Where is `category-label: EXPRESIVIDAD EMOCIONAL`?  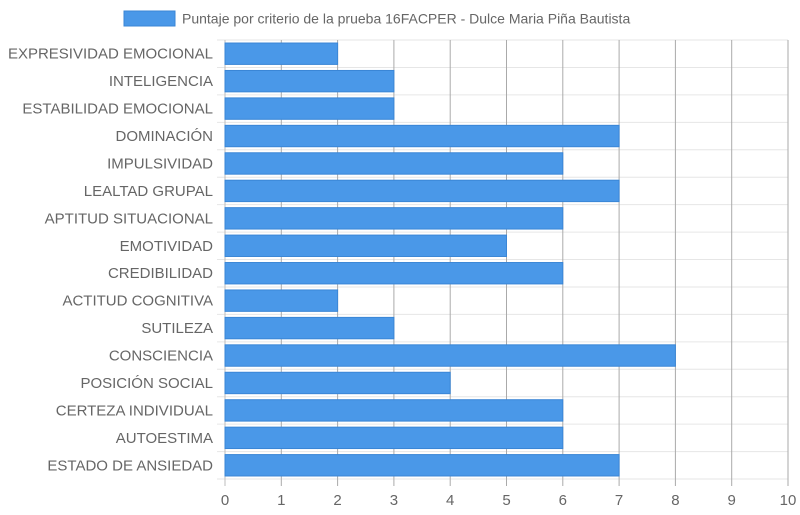
category-label: EXPRESIVIDAD EMOCIONAL is located at coordinates (110, 54).